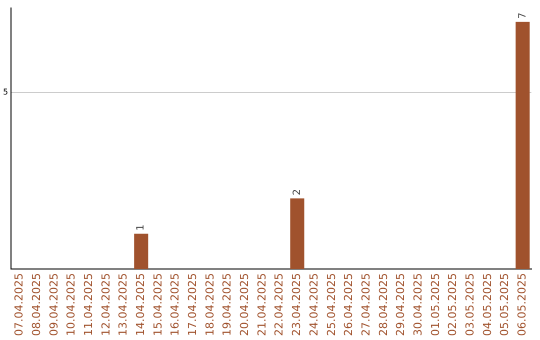 This screenshot has width=540, height=340. What do you see at coordinates (365, 304) in the screenshot?
I see `x-tick-label: 27.04.2025` at bounding box center [365, 304].